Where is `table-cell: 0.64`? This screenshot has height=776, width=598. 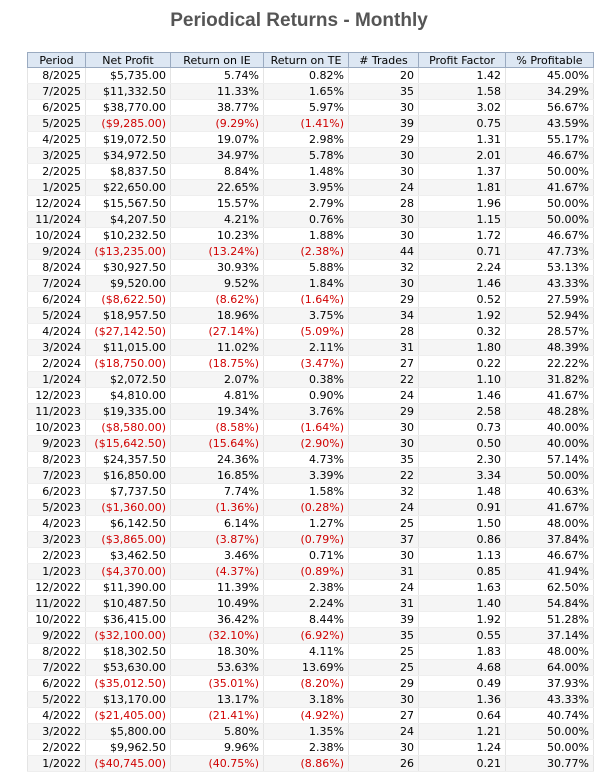
table-cell: 0.64 is located at coordinates (462, 715).